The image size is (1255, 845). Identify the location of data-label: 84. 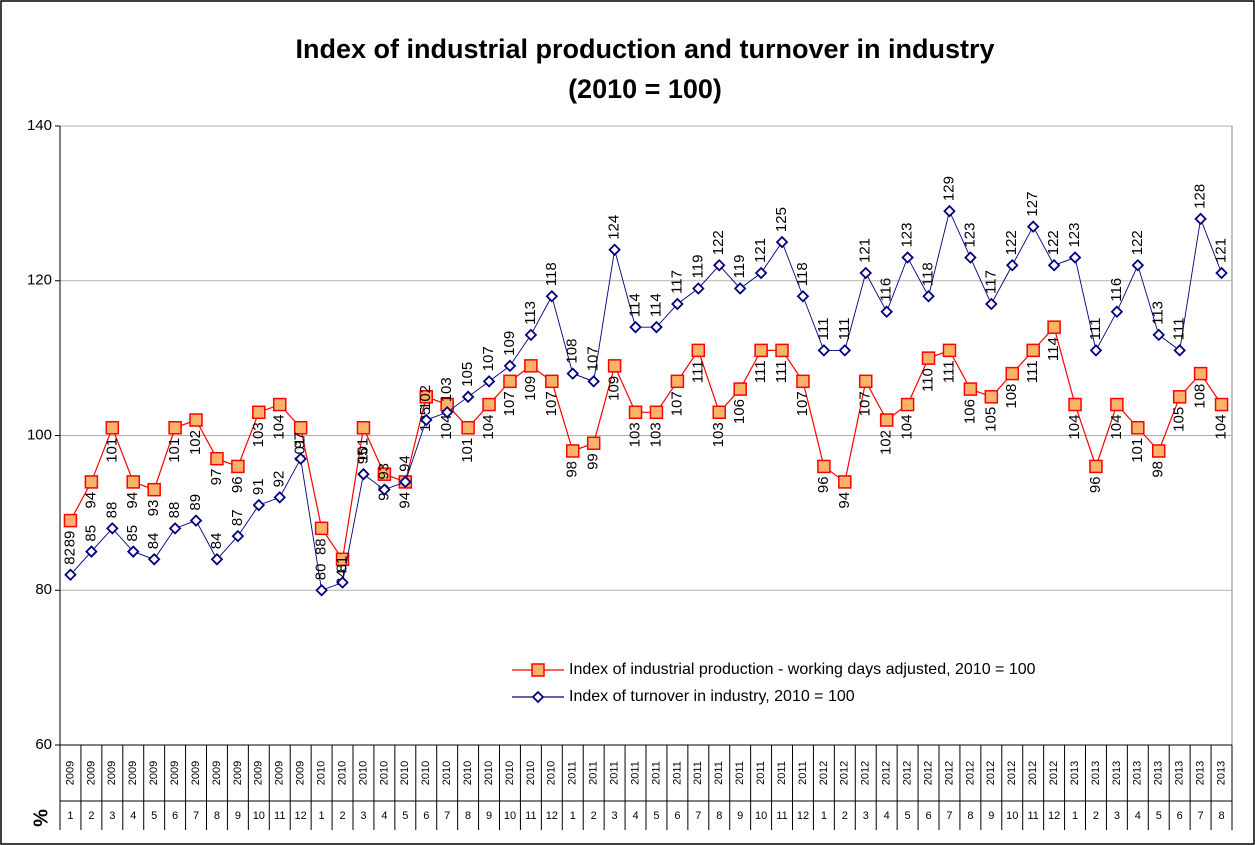
(153, 541).